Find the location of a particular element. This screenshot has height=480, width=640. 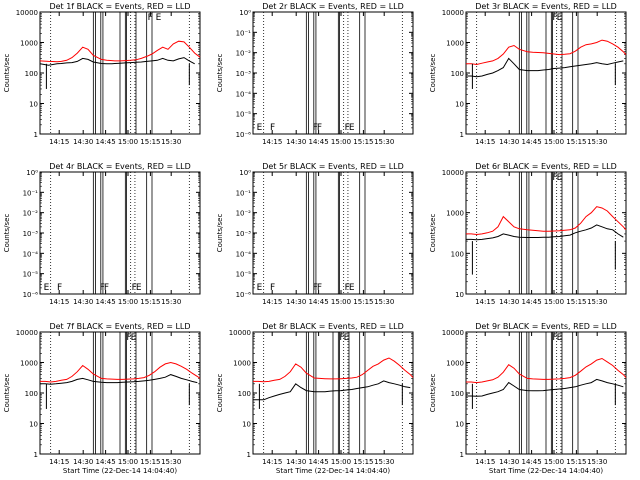

panel-title: Det 9r BLACK = Events, RED = LLD is located at coordinates (546, 326).